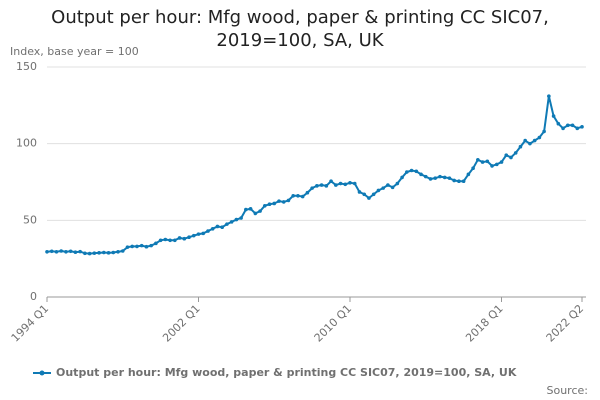  Describe the element at coordinates (333, 323) in the screenshot. I see `x-tick-label: 2010 Q1` at that location.